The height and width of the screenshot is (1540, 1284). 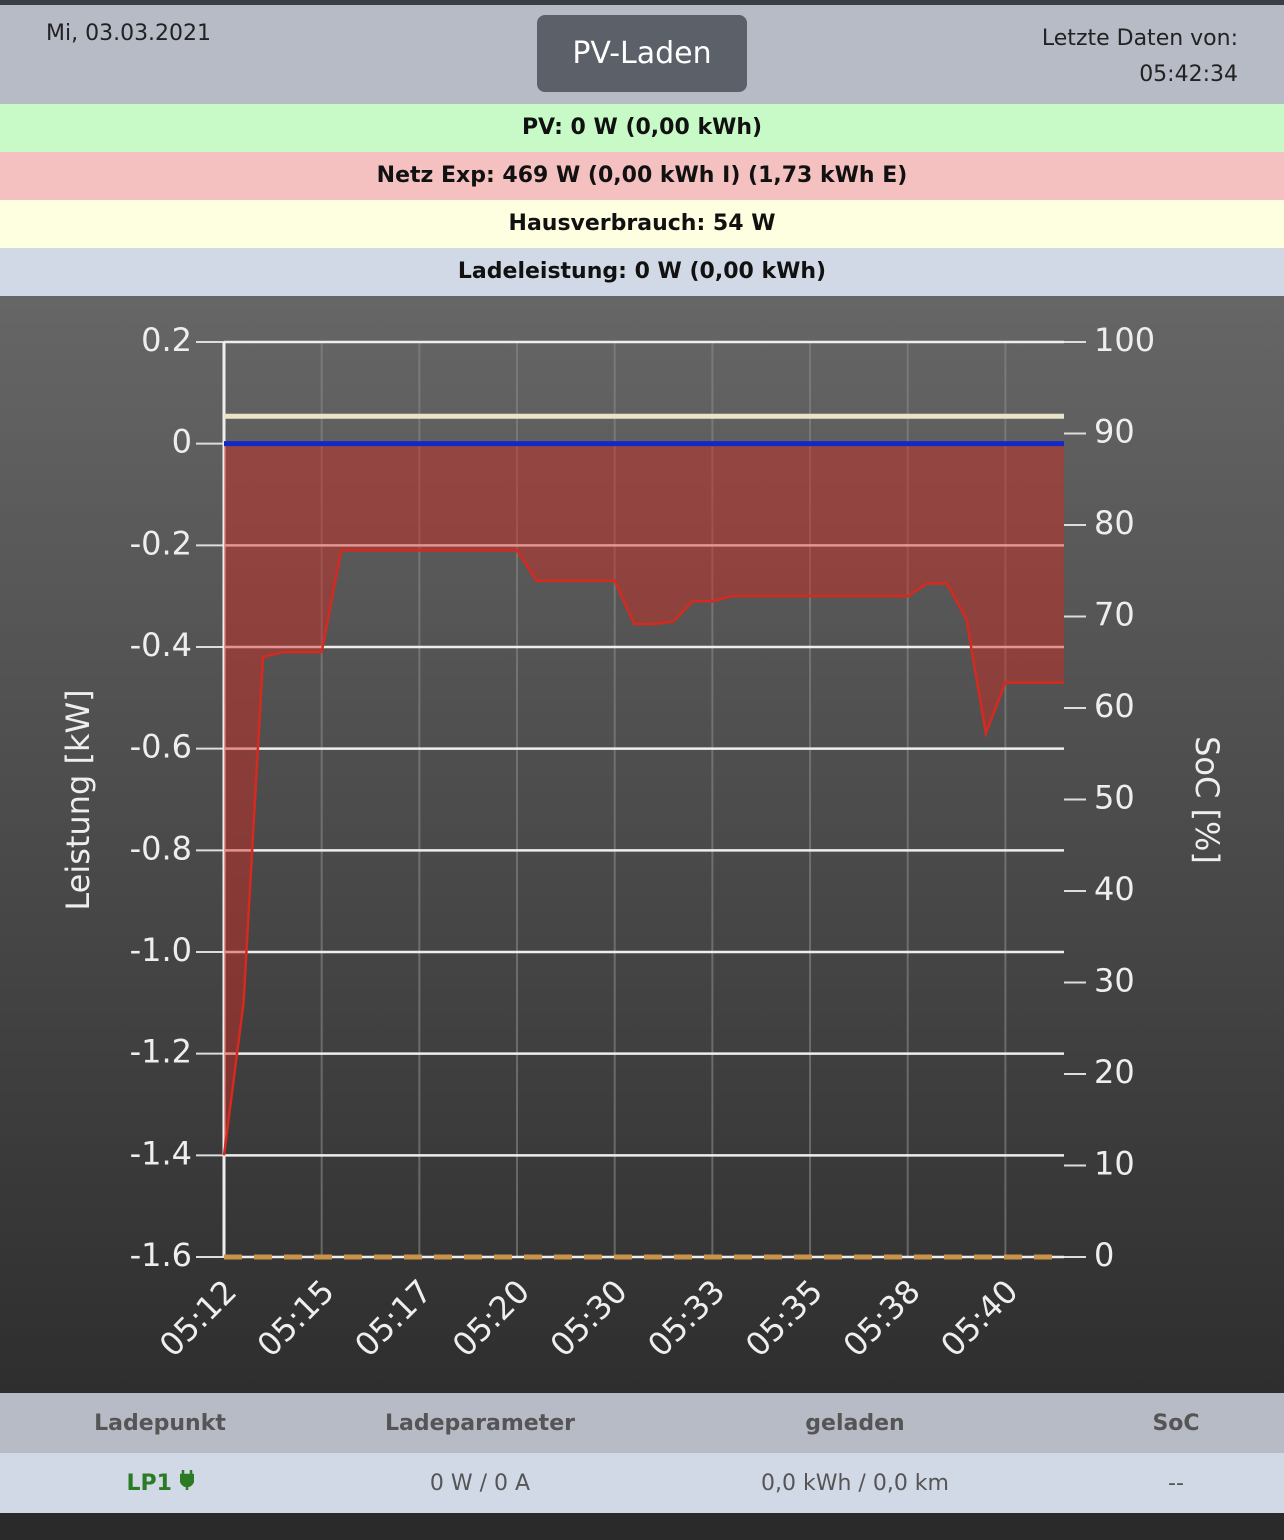 What do you see at coordinates (480, 1423) in the screenshot?
I see `column-header: Ladeparameter` at bounding box center [480, 1423].